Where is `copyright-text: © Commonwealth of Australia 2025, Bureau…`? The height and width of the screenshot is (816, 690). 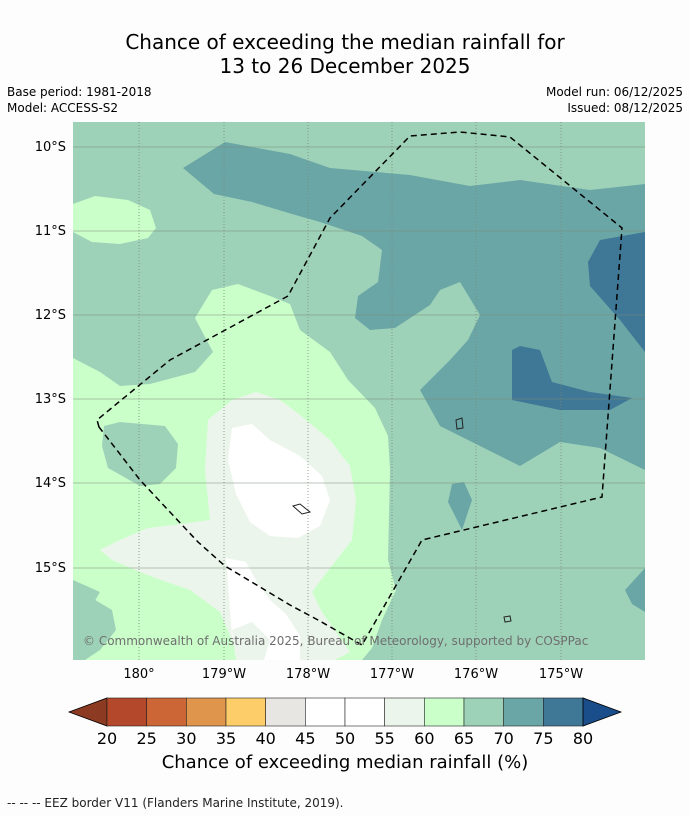
copyright-text: © Commonwealth of Australia 2025, Bureau… is located at coordinates (335, 641).